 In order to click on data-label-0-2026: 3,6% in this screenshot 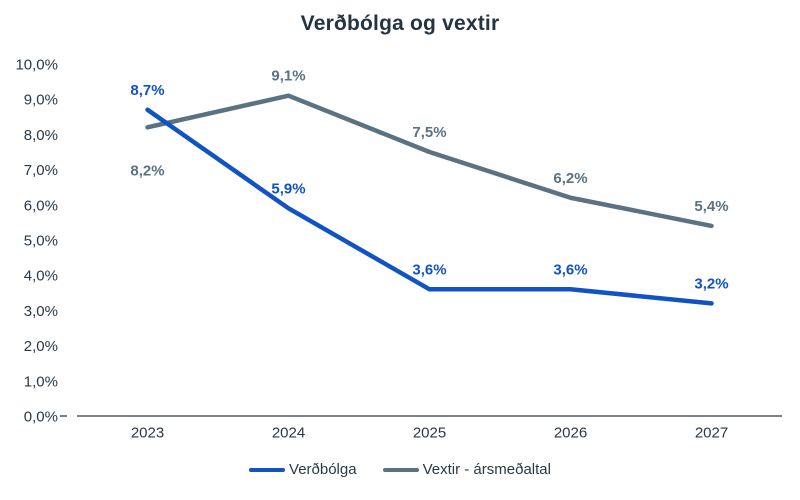, I will do `click(570, 269)`.